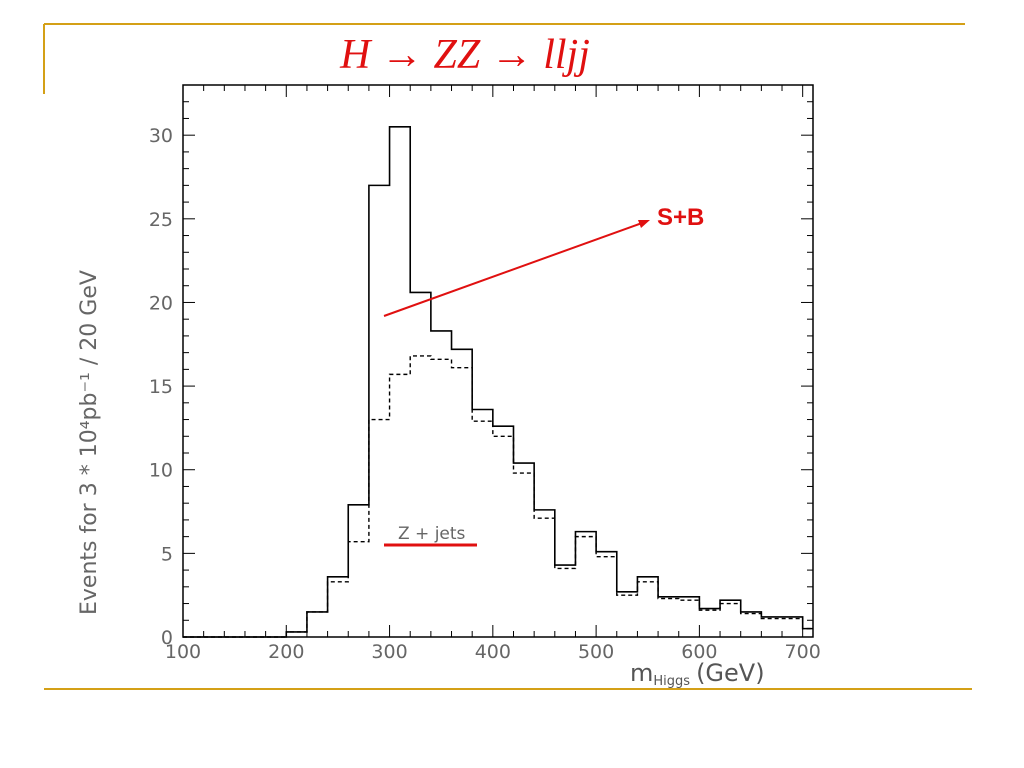  I want to click on title-lljj: lljj, so click(566, 55).